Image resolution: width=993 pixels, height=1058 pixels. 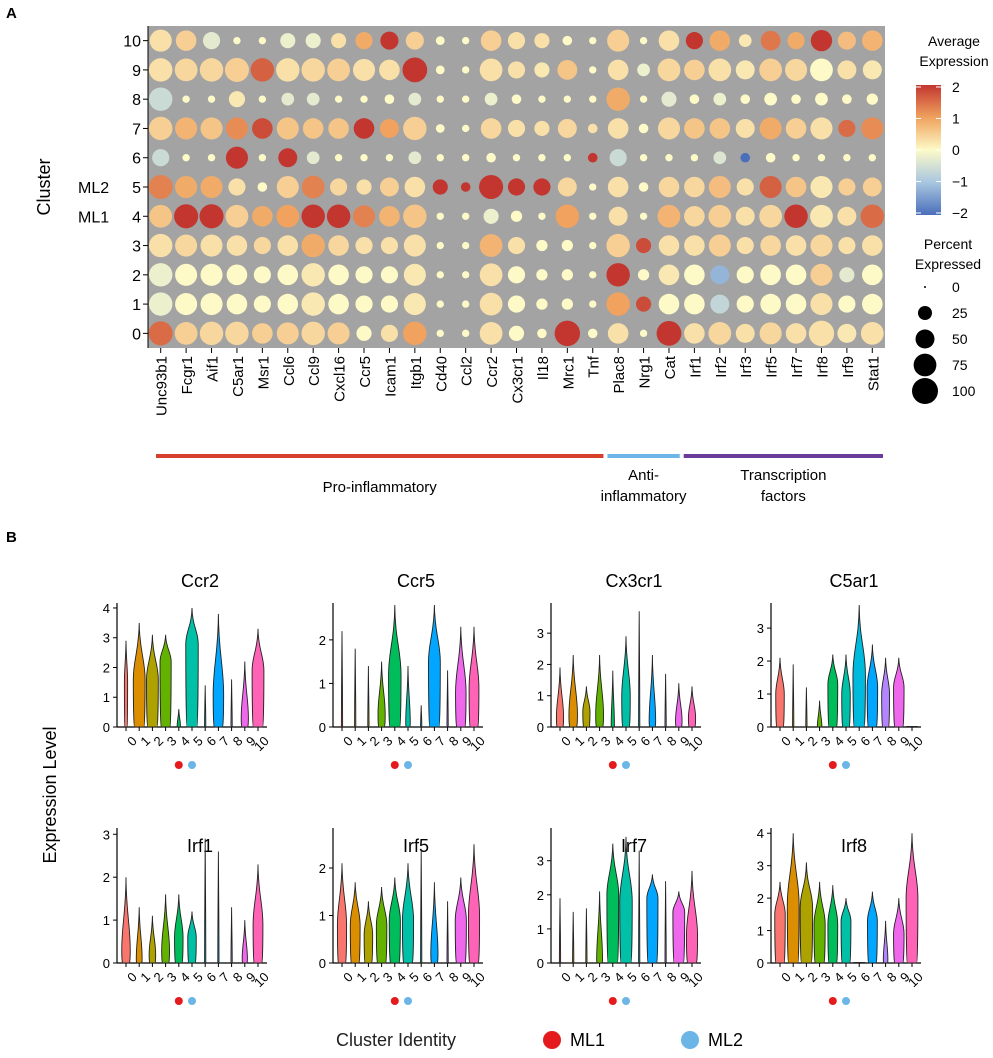 I want to click on violin-y-tick-label: 1, so click(x=540, y=929).